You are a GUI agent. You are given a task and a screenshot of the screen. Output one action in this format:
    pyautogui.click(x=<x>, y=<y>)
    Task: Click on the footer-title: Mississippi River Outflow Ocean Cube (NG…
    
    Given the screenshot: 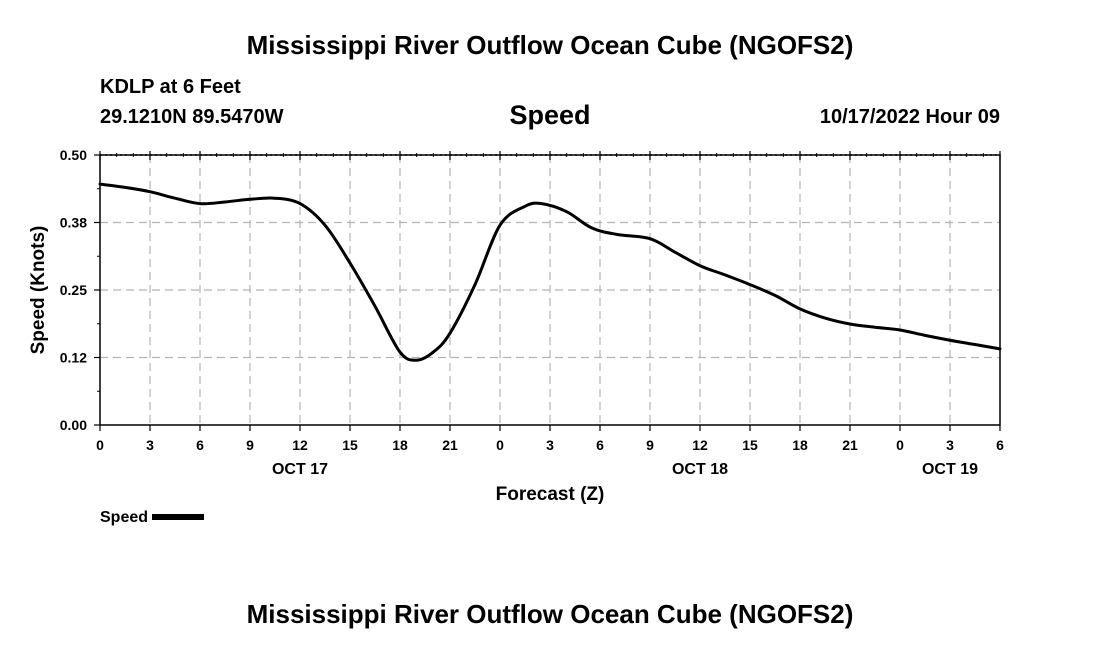 What is the action you would take?
    pyautogui.click(x=550, y=614)
    